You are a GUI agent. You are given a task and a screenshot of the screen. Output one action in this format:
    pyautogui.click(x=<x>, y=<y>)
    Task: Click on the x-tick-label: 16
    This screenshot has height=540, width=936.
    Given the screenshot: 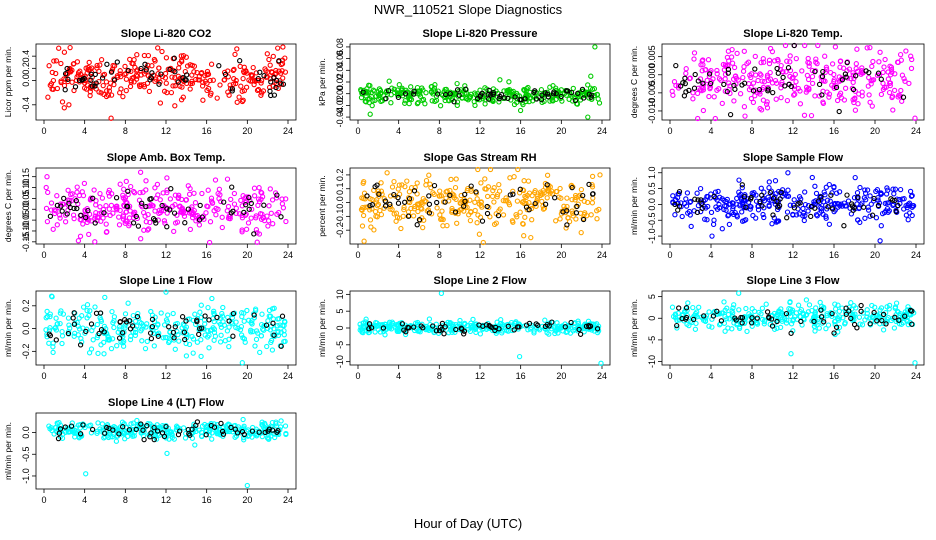 What is the action you would take?
    pyautogui.click(x=207, y=131)
    